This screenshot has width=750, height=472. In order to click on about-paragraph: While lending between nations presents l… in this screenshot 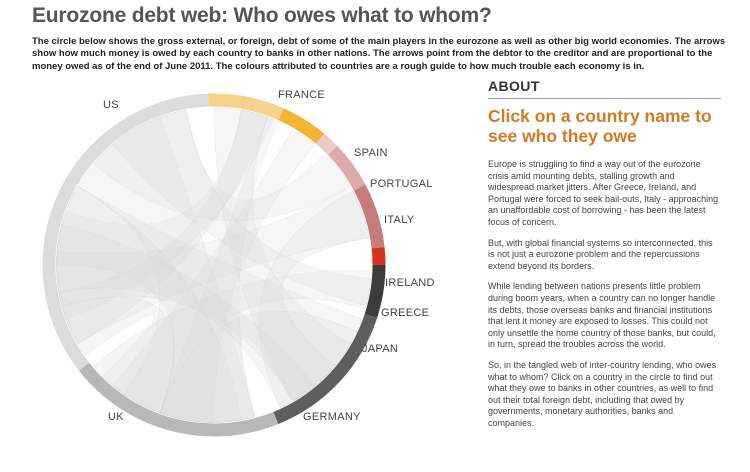, I will do `click(602, 315)`.